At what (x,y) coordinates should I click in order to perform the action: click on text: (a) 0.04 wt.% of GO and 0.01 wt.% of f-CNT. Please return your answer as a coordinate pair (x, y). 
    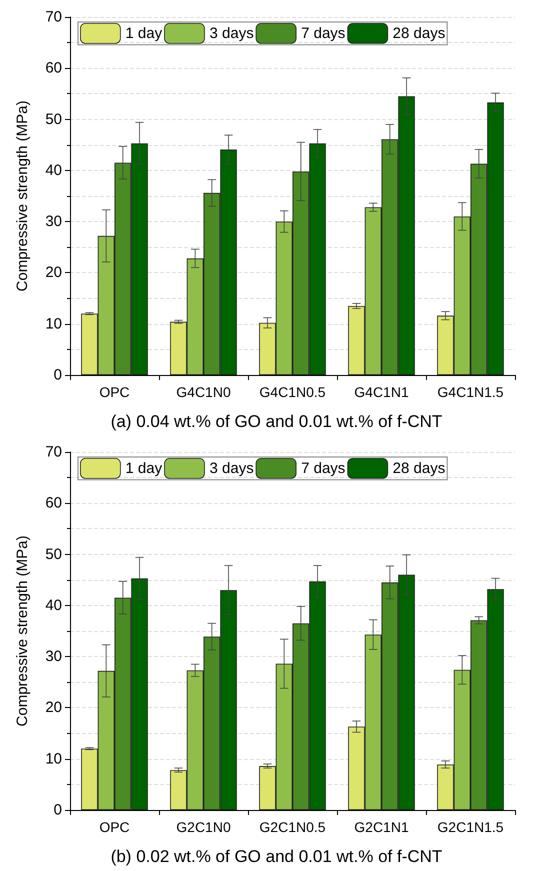
    Looking at the image, I should click on (276, 421).